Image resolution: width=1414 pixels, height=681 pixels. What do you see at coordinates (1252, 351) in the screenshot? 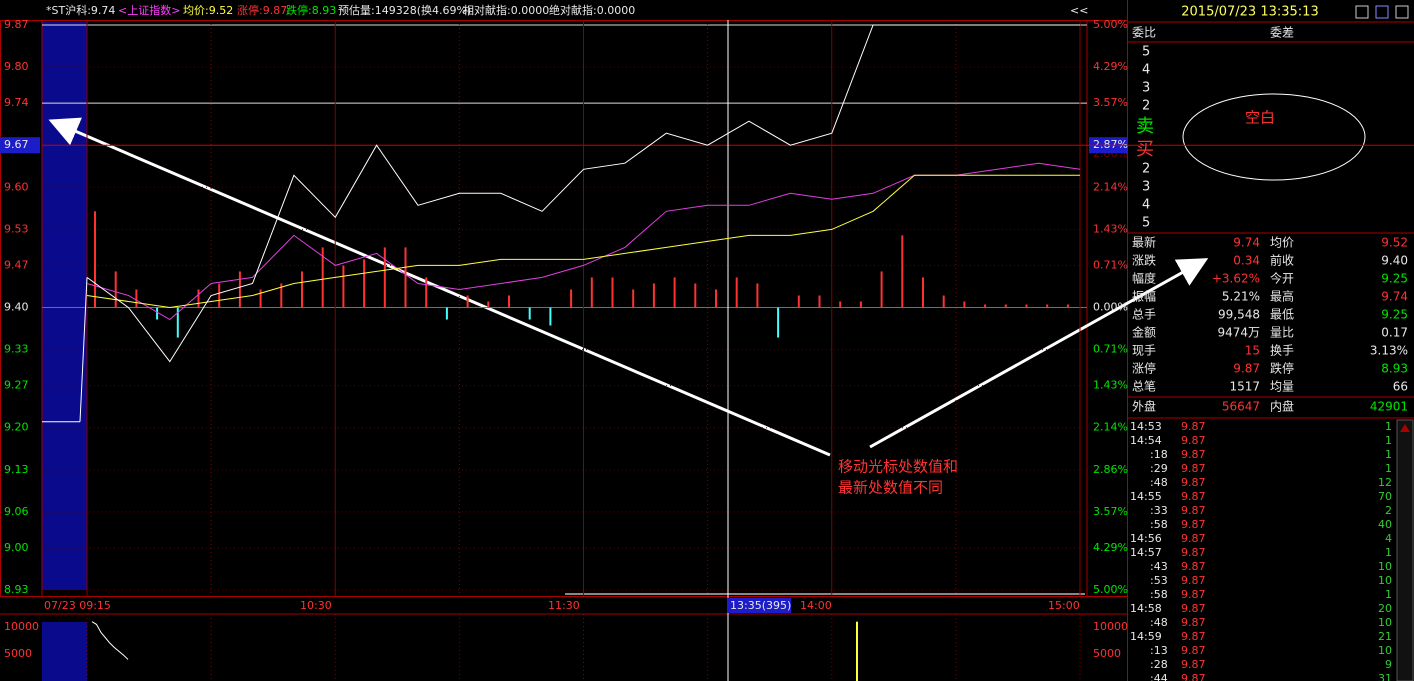
I see `quote-value: 15` at bounding box center [1252, 351].